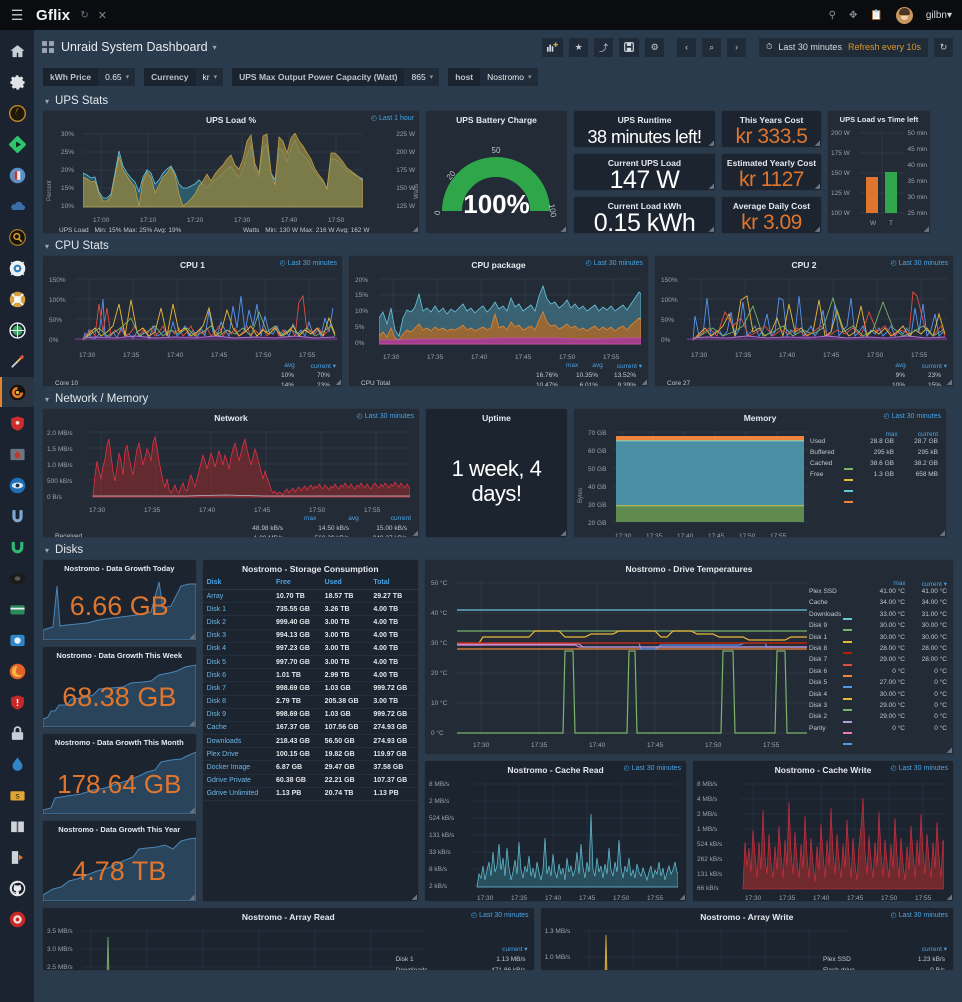  I want to click on variable-currency: Currency kr ▾, so click(184, 77).